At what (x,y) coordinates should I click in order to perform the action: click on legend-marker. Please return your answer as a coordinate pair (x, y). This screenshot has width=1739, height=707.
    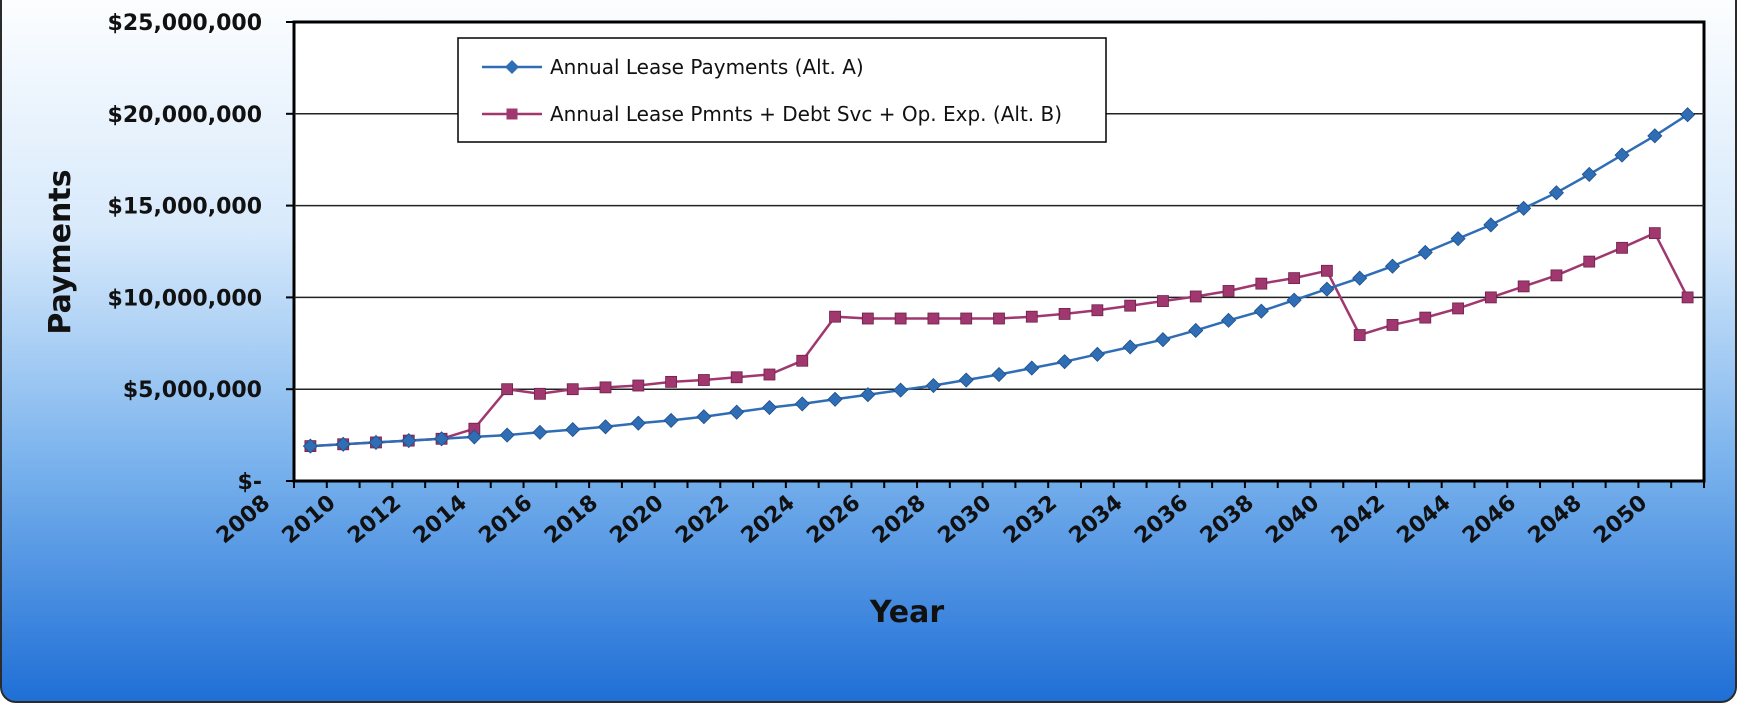
    Looking at the image, I should click on (512, 67).